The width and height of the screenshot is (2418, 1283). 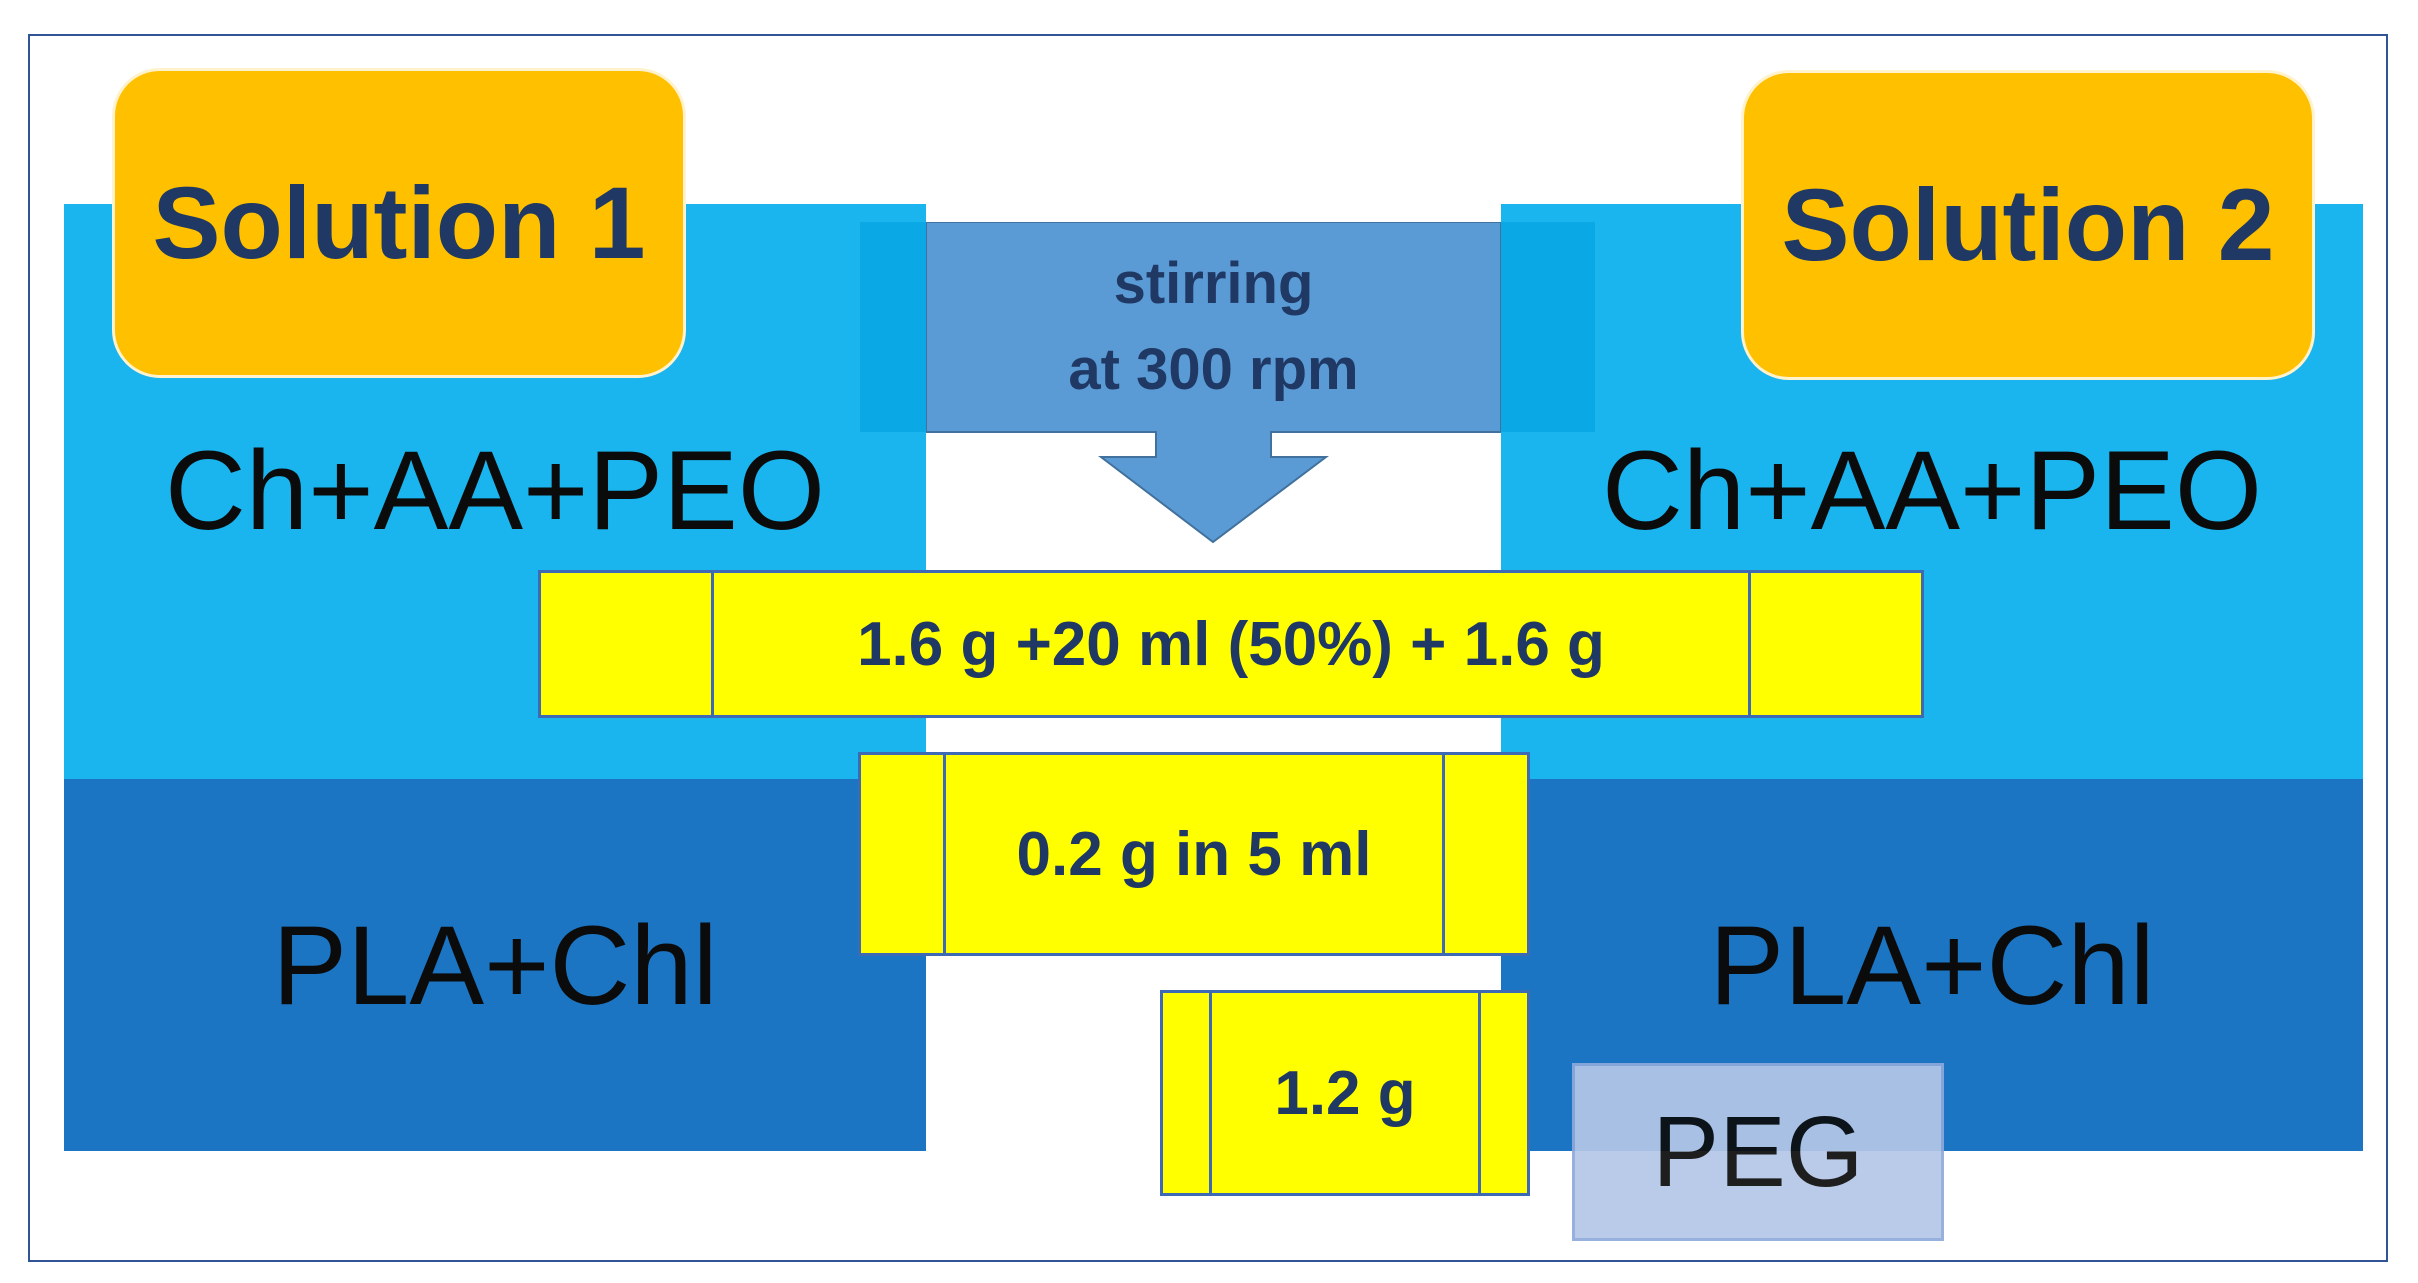 I want to click on solution1-bottom-label: PLA+Chl, so click(x=495, y=965).